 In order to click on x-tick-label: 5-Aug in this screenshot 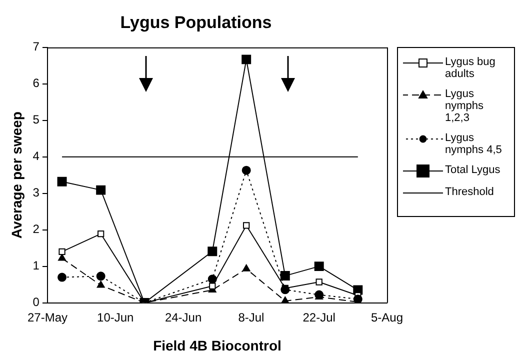, I will do `click(387, 317)`.